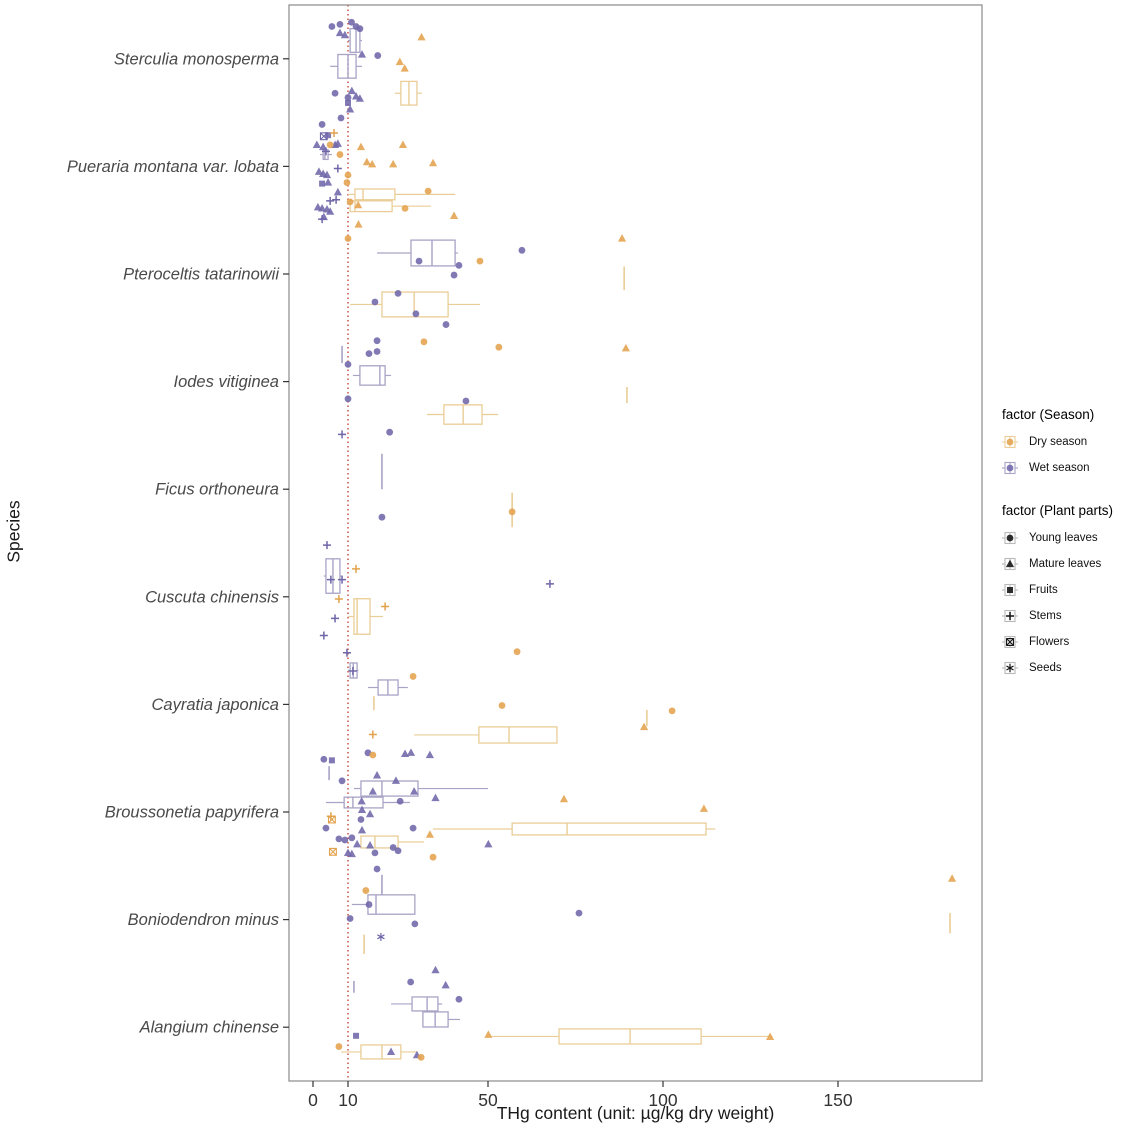 The image size is (1127, 1139). I want to click on legend-item-mature-leaves: Mature leaves, so click(1063, 564).